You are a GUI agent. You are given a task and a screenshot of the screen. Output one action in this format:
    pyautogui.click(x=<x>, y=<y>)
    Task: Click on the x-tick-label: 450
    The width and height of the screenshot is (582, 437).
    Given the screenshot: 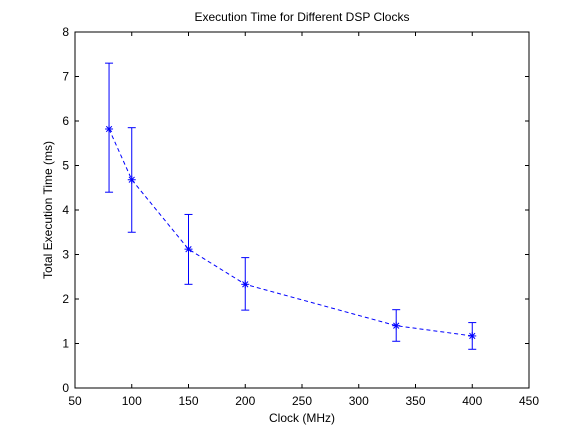 What is the action you would take?
    pyautogui.click(x=529, y=401)
    